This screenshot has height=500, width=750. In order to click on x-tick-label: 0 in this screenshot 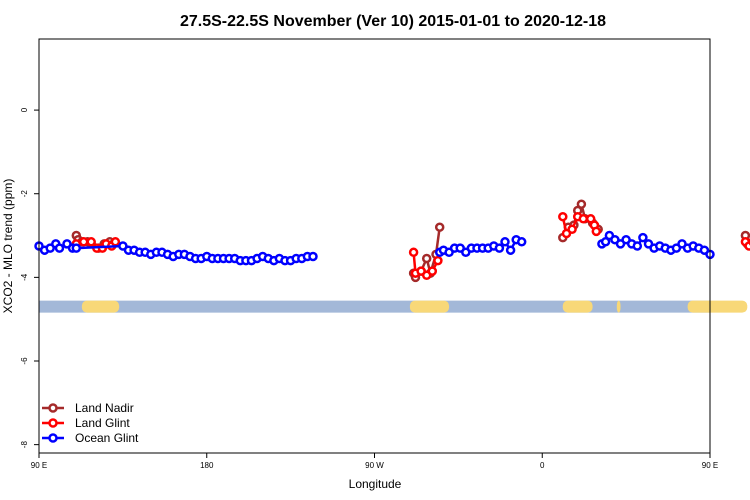, I will do `click(542, 465)`.